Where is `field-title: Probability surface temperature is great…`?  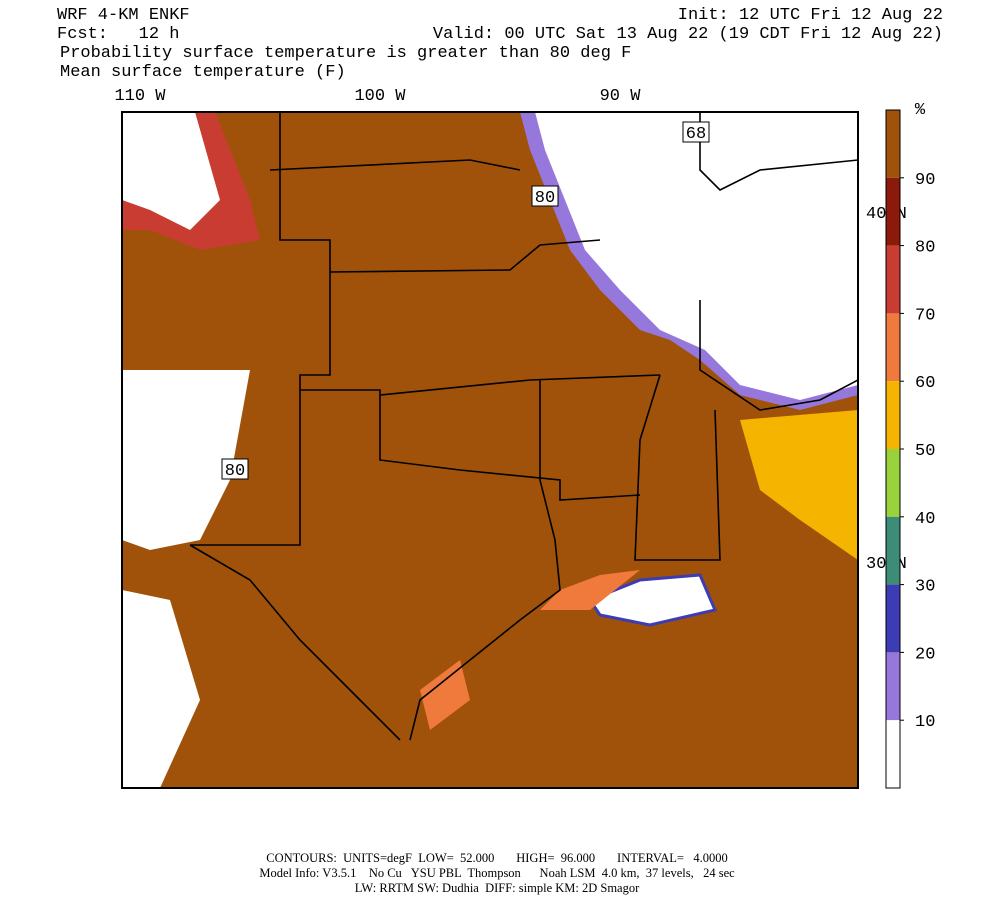 field-title: Probability surface temperature is great… is located at coordinates (345, 53).